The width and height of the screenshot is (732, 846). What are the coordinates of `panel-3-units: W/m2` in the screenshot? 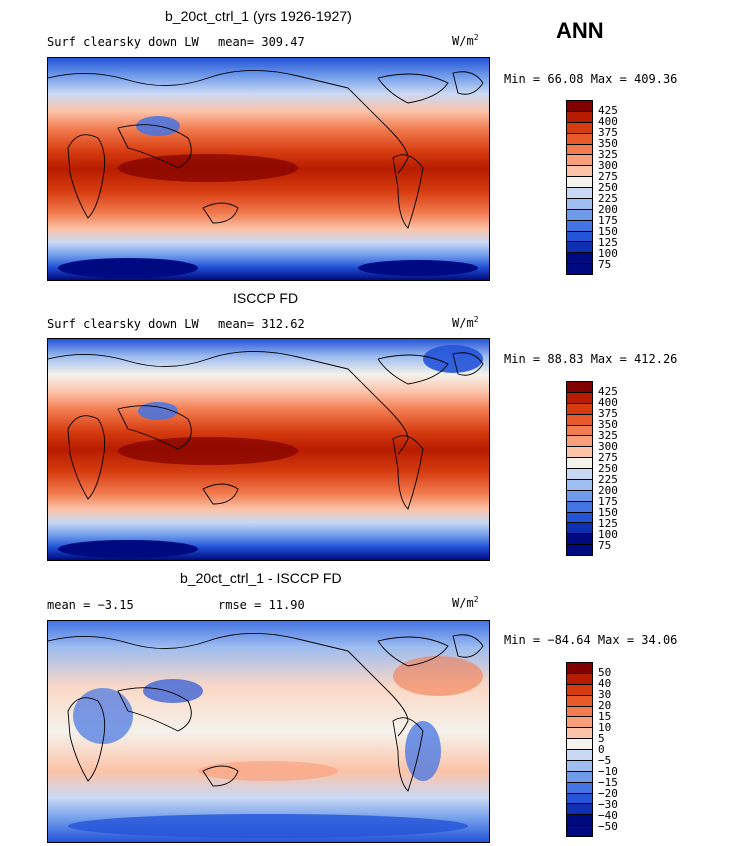 It's located at (465, 602).